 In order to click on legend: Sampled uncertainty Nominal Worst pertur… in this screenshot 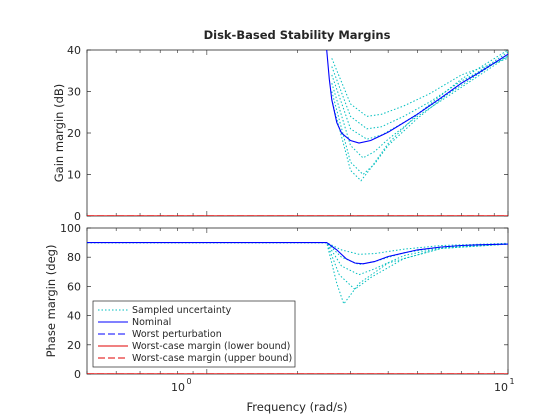, I will do `click(194, 334)`.